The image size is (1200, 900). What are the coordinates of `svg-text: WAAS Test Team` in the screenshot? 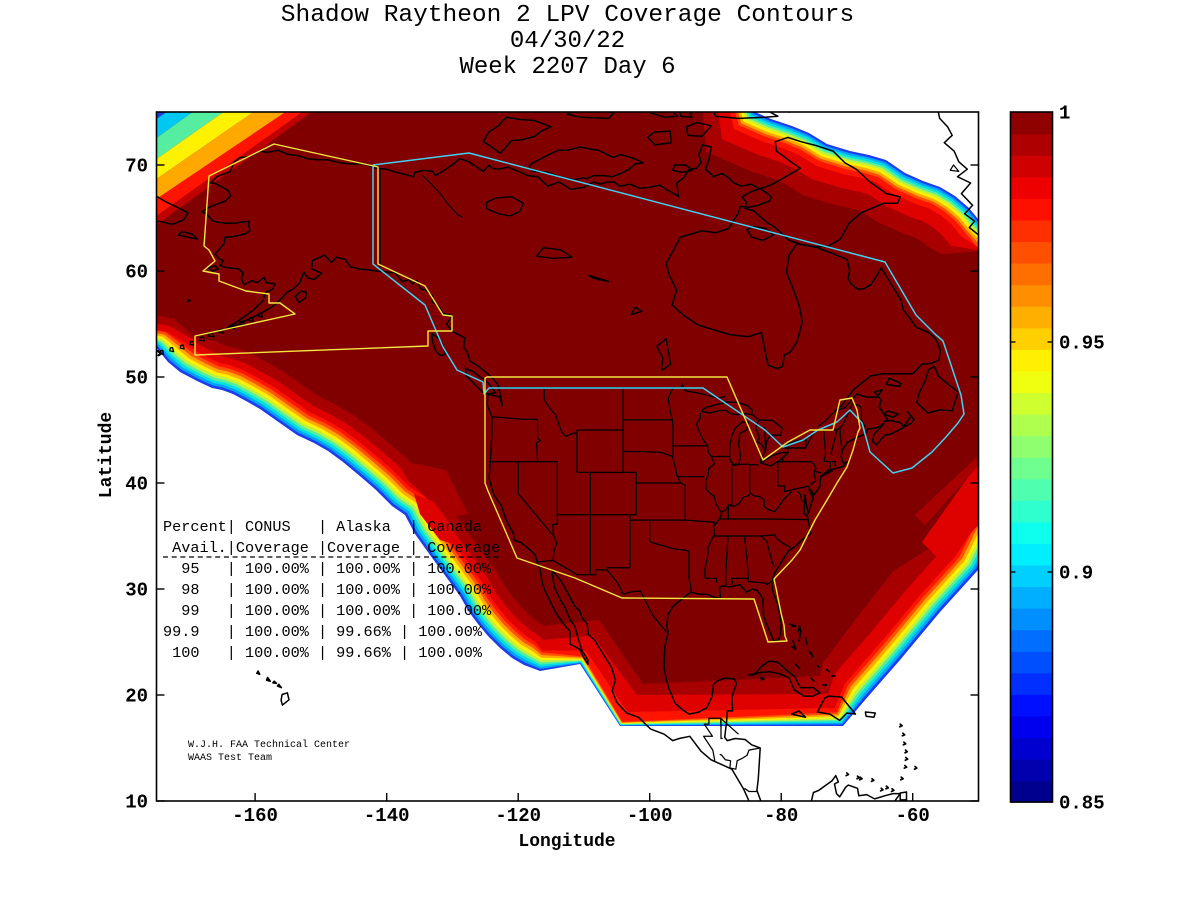 It's located at (230, 758).